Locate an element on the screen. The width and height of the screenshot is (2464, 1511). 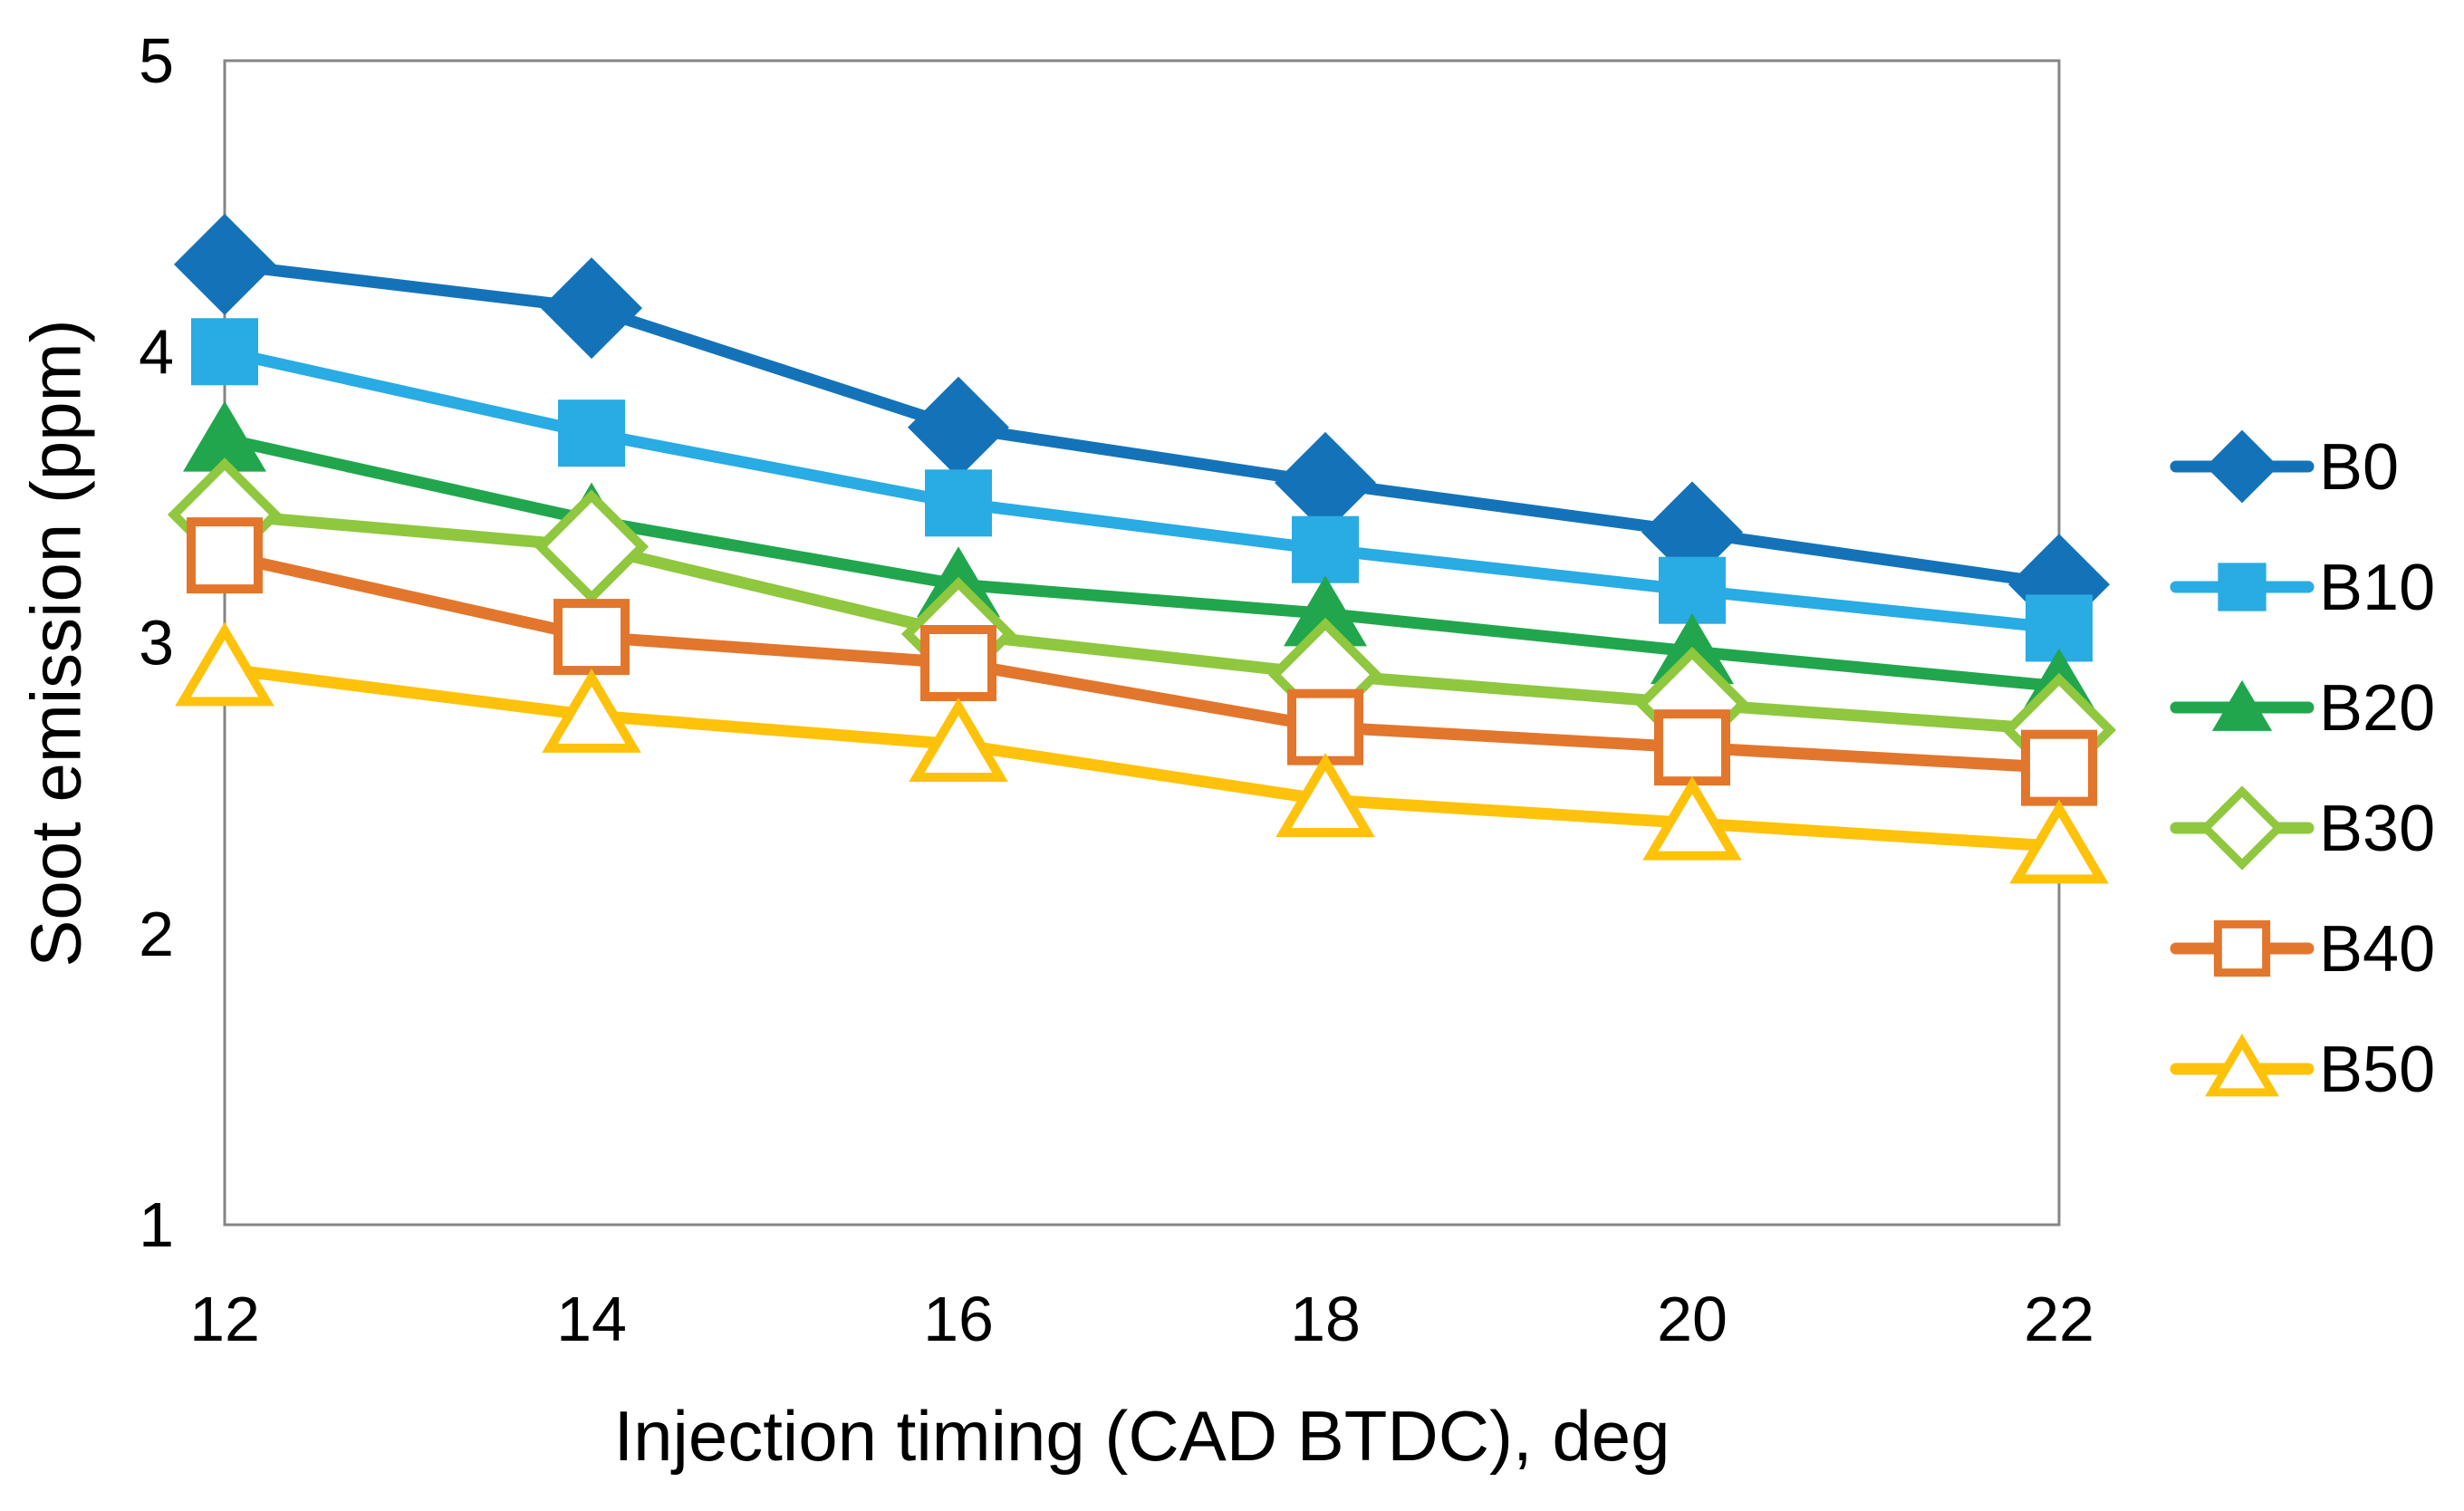
series-line-B20 is located at coordinates (1141, 563).